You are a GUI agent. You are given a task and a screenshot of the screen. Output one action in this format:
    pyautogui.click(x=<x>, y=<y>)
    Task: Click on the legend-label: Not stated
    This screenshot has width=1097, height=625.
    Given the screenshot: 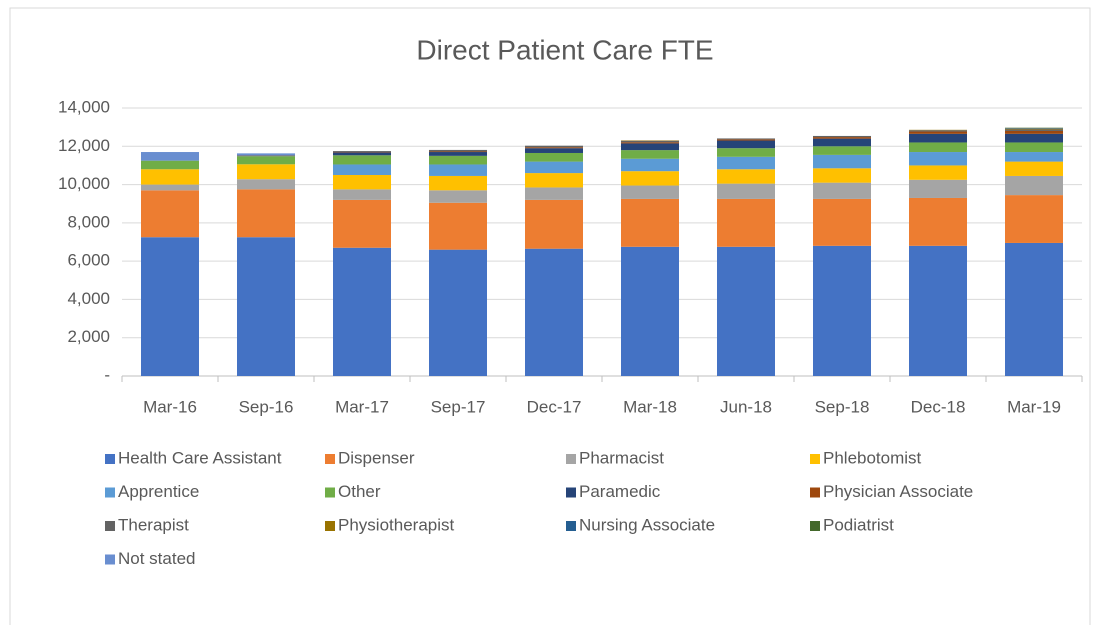 What is the action you would take?
    pyautogui.click(x=157, y=558)
    